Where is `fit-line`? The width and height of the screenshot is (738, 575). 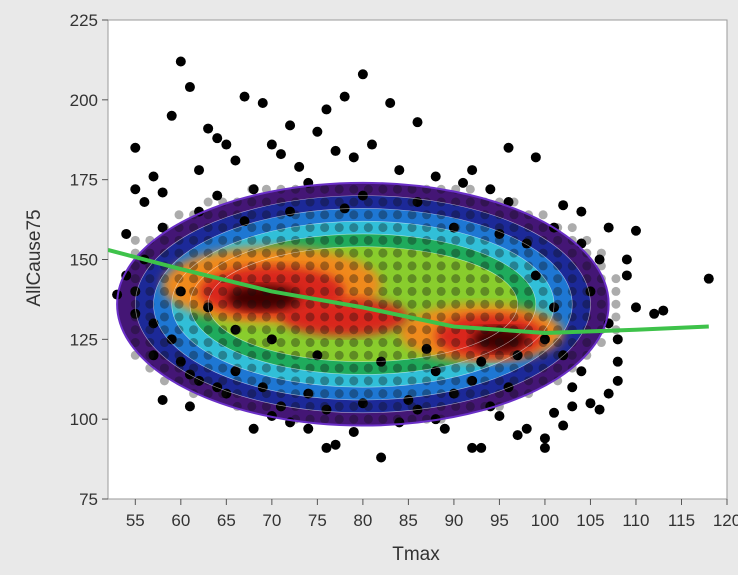 fit-line is located at coordinates (408, 291).